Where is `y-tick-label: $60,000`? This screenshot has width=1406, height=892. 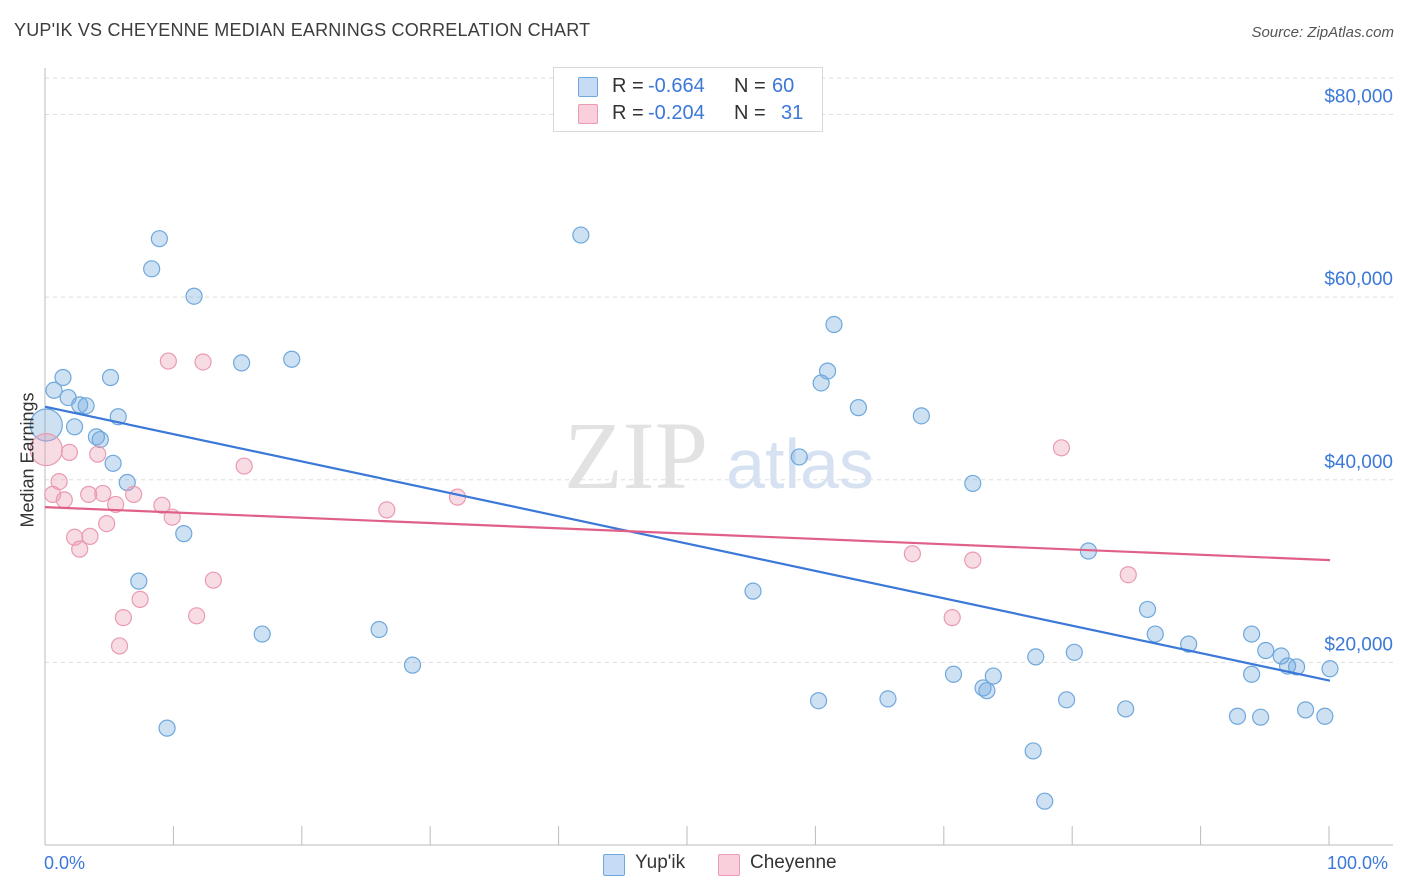
y-tick-label: $60,000 is located at coordinates (1358, 279).